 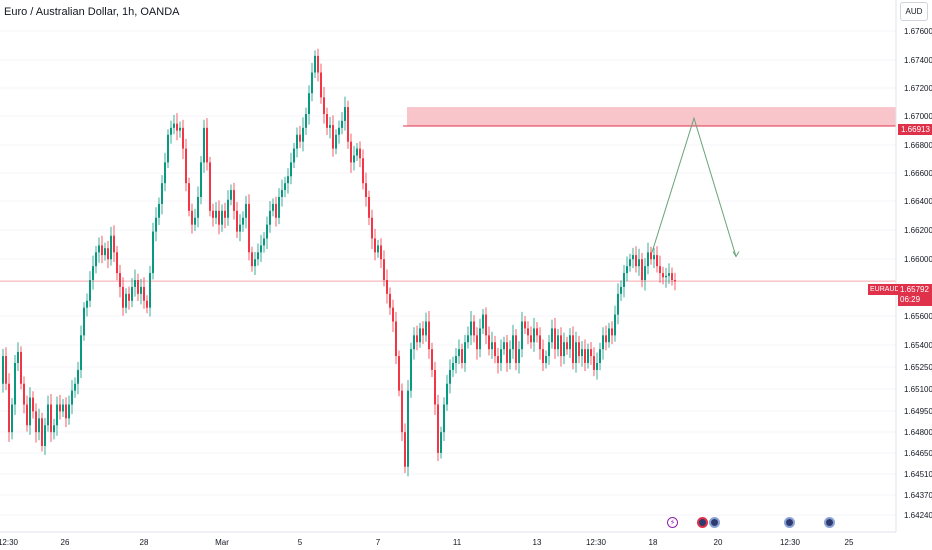 What do you see at coordinates (918, 31) in the screenshot?
I see `y-tick-label: 1.67600` at bounding box center [918, 31].